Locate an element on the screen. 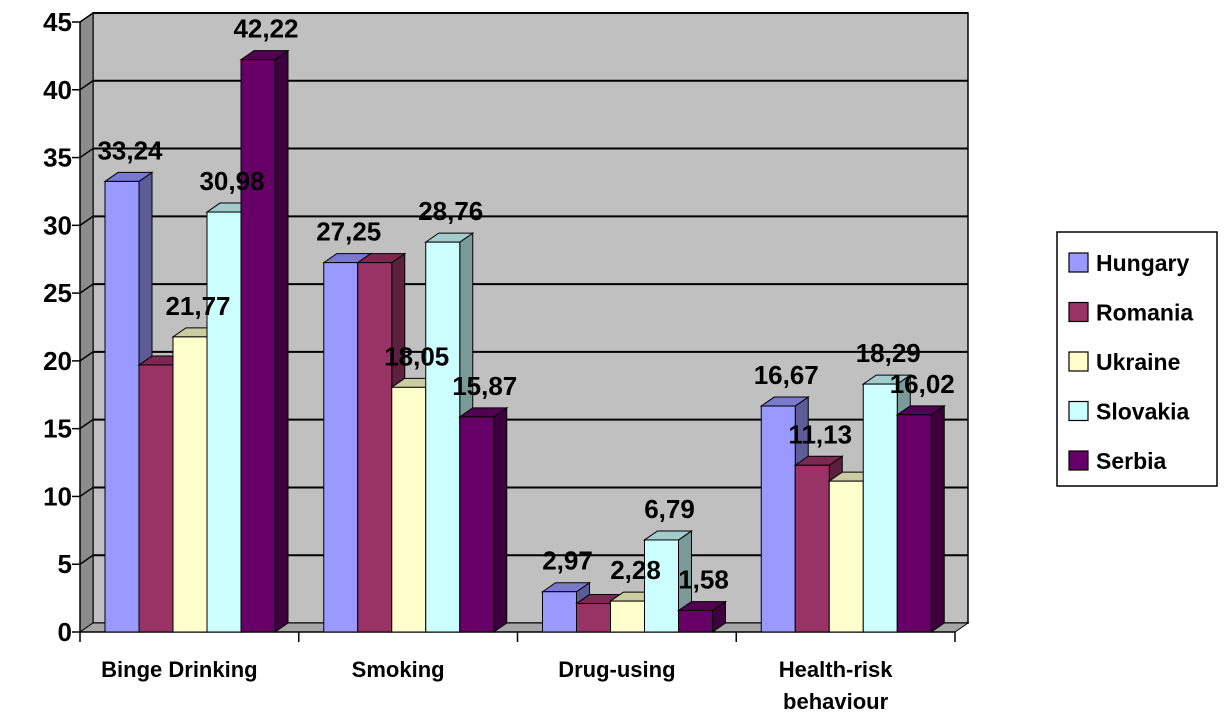 The height and width of the screenshot is (718, 1229). x-category-label: Smoking is located at coordinates (398, 669).